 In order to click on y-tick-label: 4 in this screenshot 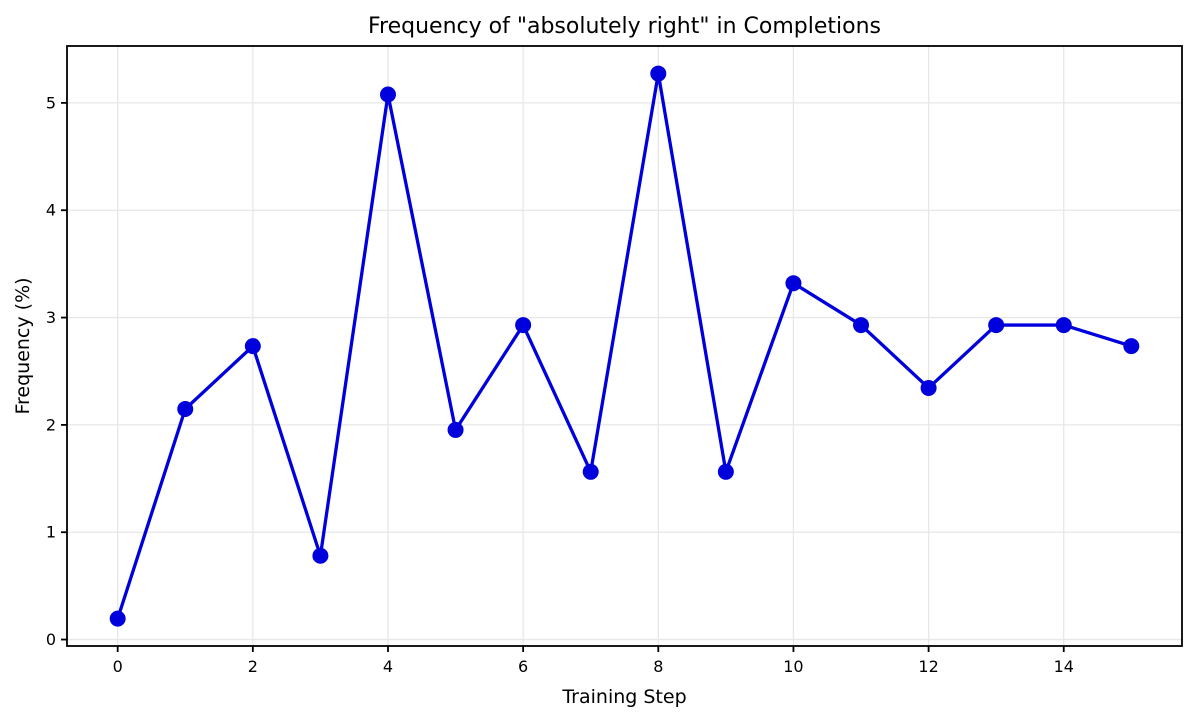, I will do `click(51, 210)`.